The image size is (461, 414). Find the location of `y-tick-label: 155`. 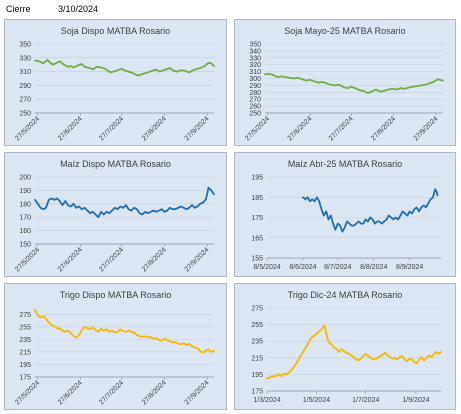

y-tick-label: 155 is located at coordinates (257, 259).